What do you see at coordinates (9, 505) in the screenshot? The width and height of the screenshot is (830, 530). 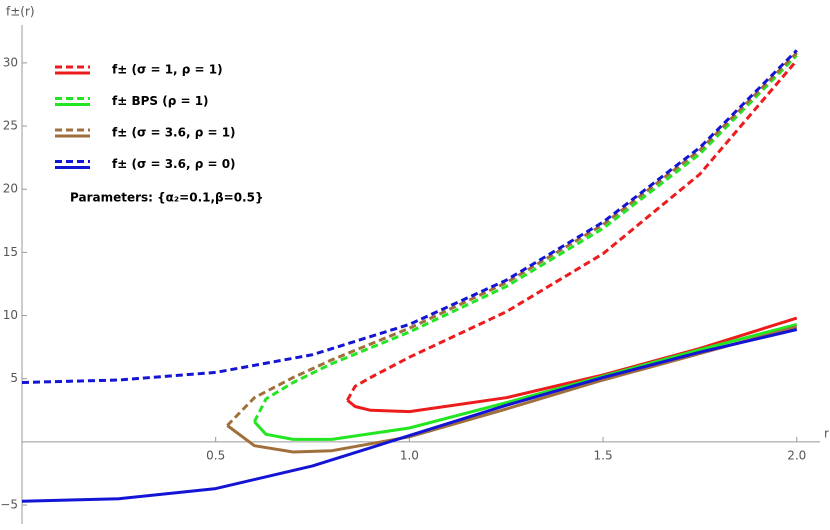 I see `y-tick-label: −5` at bounding box center [9, 505].